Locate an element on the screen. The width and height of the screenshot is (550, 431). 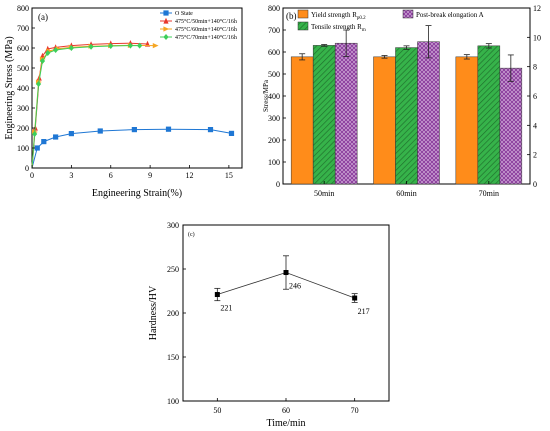
chart-a-y-tick-label: 500 is located at coordinates (23, 68).